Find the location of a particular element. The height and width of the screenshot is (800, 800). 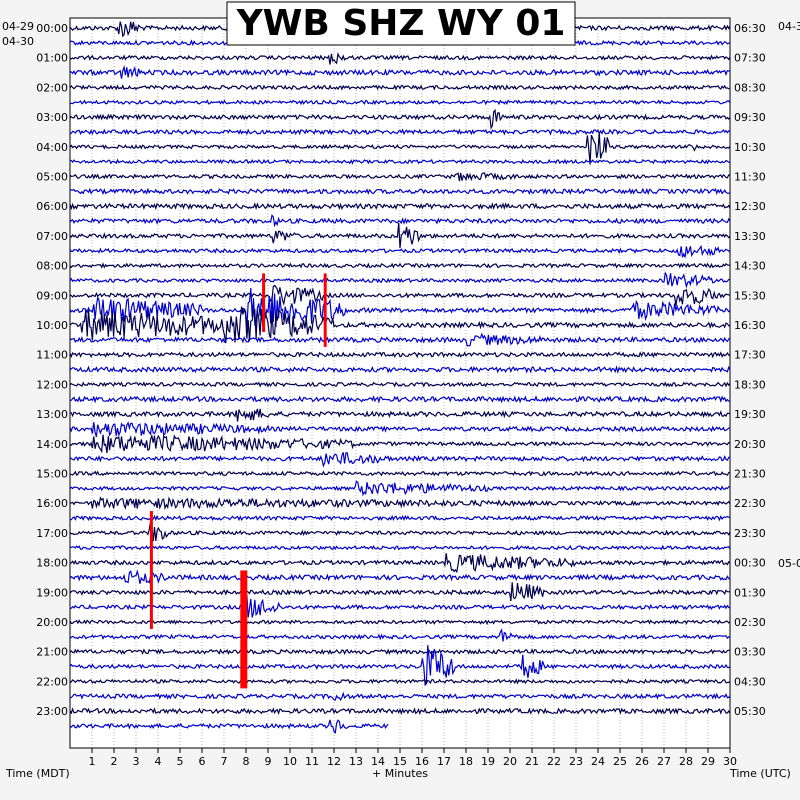

left-hour-label: 18:00 is located at coordinates (52, 563).